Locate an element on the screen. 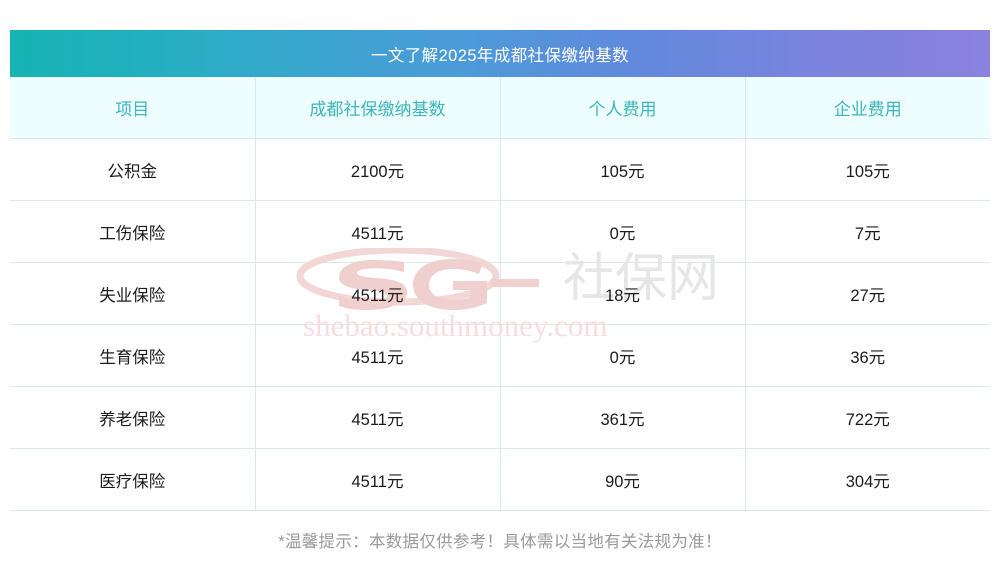 This screenshot has height=575, width=1000. cell-text: 养老保险 is located at coordinates (132, 419).